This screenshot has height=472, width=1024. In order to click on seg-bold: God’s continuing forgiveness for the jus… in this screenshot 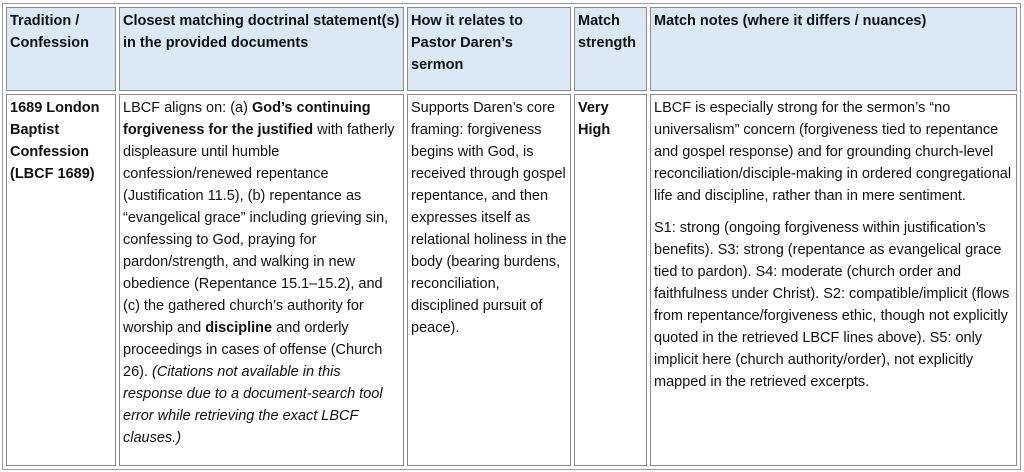, I will do `click(247, 119)`.